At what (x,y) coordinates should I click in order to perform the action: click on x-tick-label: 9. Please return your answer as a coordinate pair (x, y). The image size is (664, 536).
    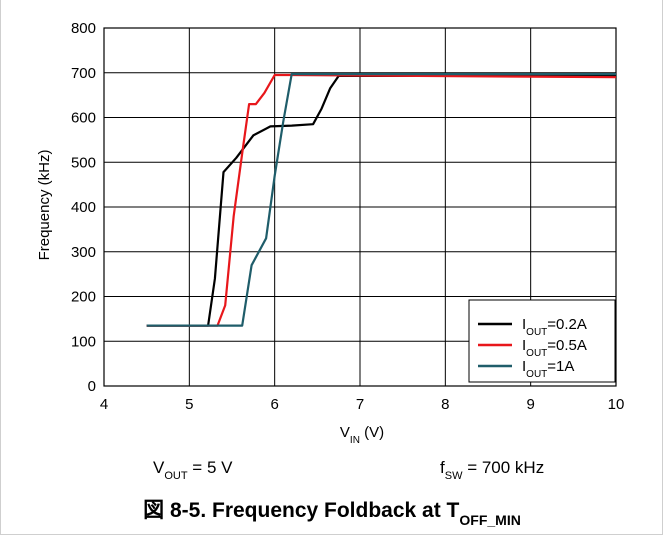
    Looking at the image, I should click on (530, 404).